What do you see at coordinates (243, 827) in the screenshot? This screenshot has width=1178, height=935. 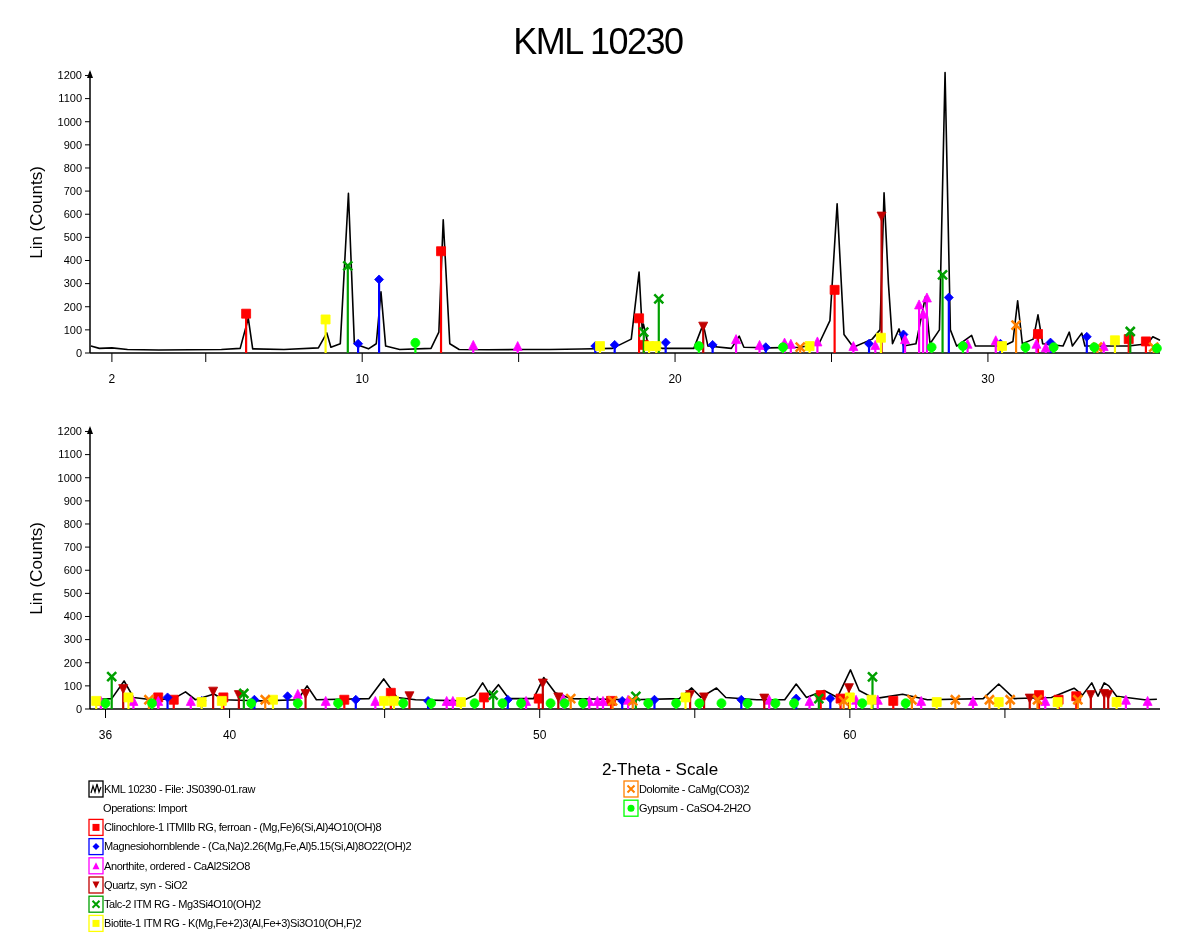 I see `legend-label: Clinochlore-1 ITMIIb RG, ferroan - (Mg,Fe)6(Si,Al)4O10(OH)8` at bounding box center [243, 827].